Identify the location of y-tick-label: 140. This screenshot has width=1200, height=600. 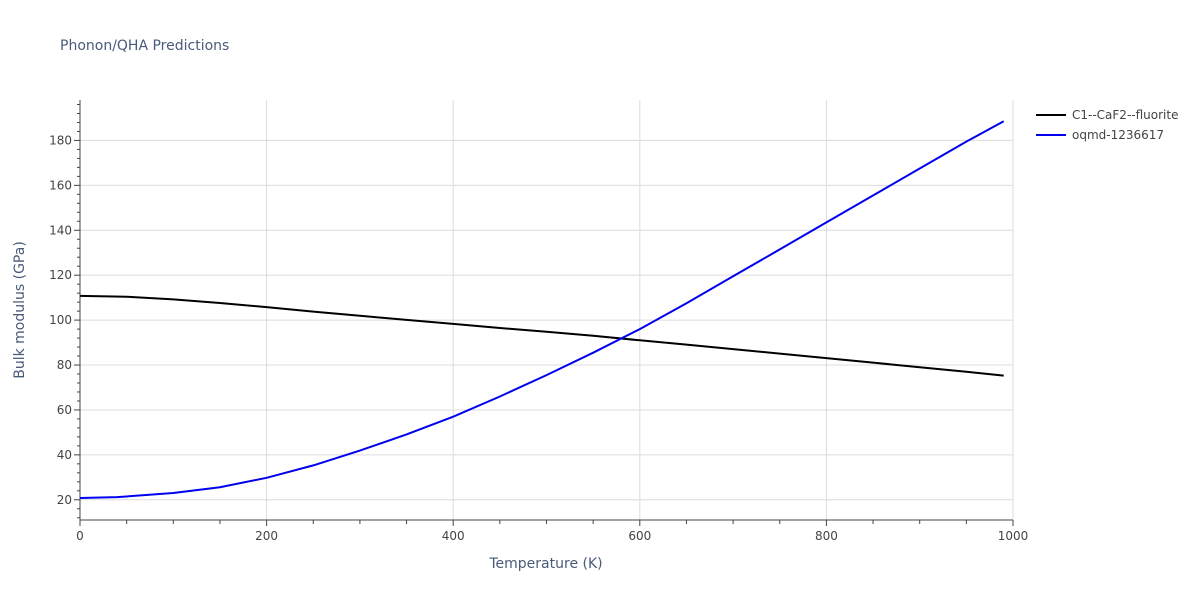
(60, 230).